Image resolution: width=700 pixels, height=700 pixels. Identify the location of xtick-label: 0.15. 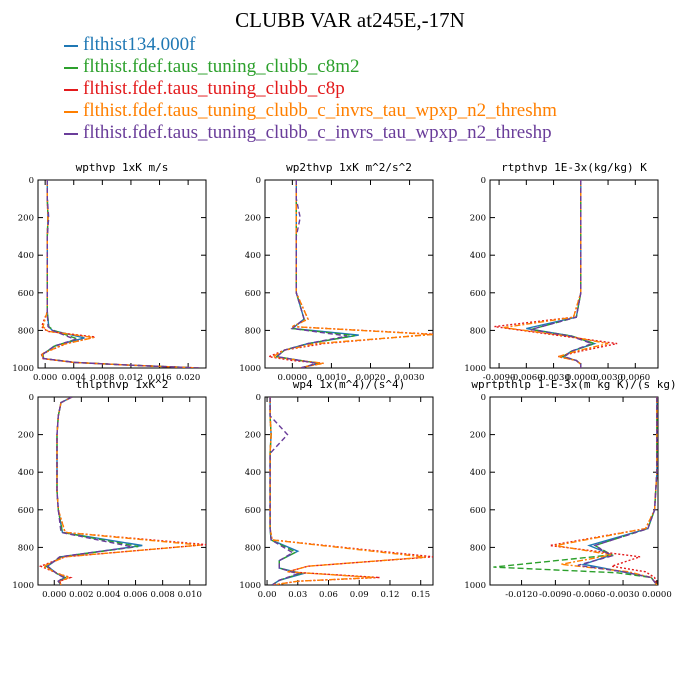
(420, 595).